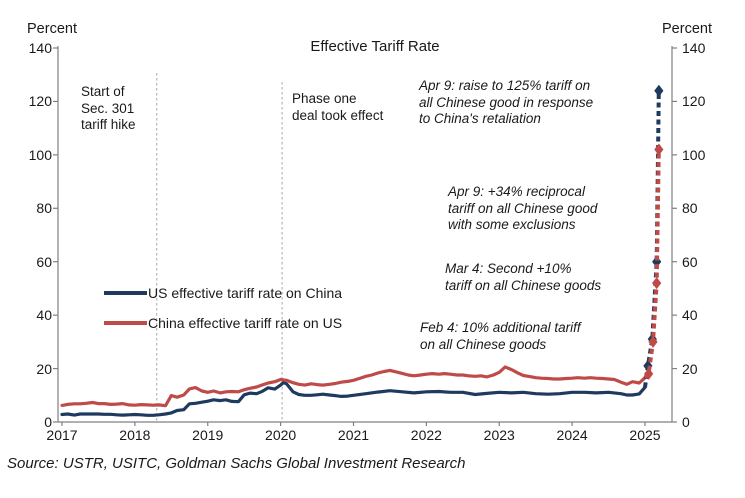 This screenshot has width=745, height=498. Describe the element at coordinates (44, 315) in the screenshot. I see `y-tick-label-left: 40` at that location.